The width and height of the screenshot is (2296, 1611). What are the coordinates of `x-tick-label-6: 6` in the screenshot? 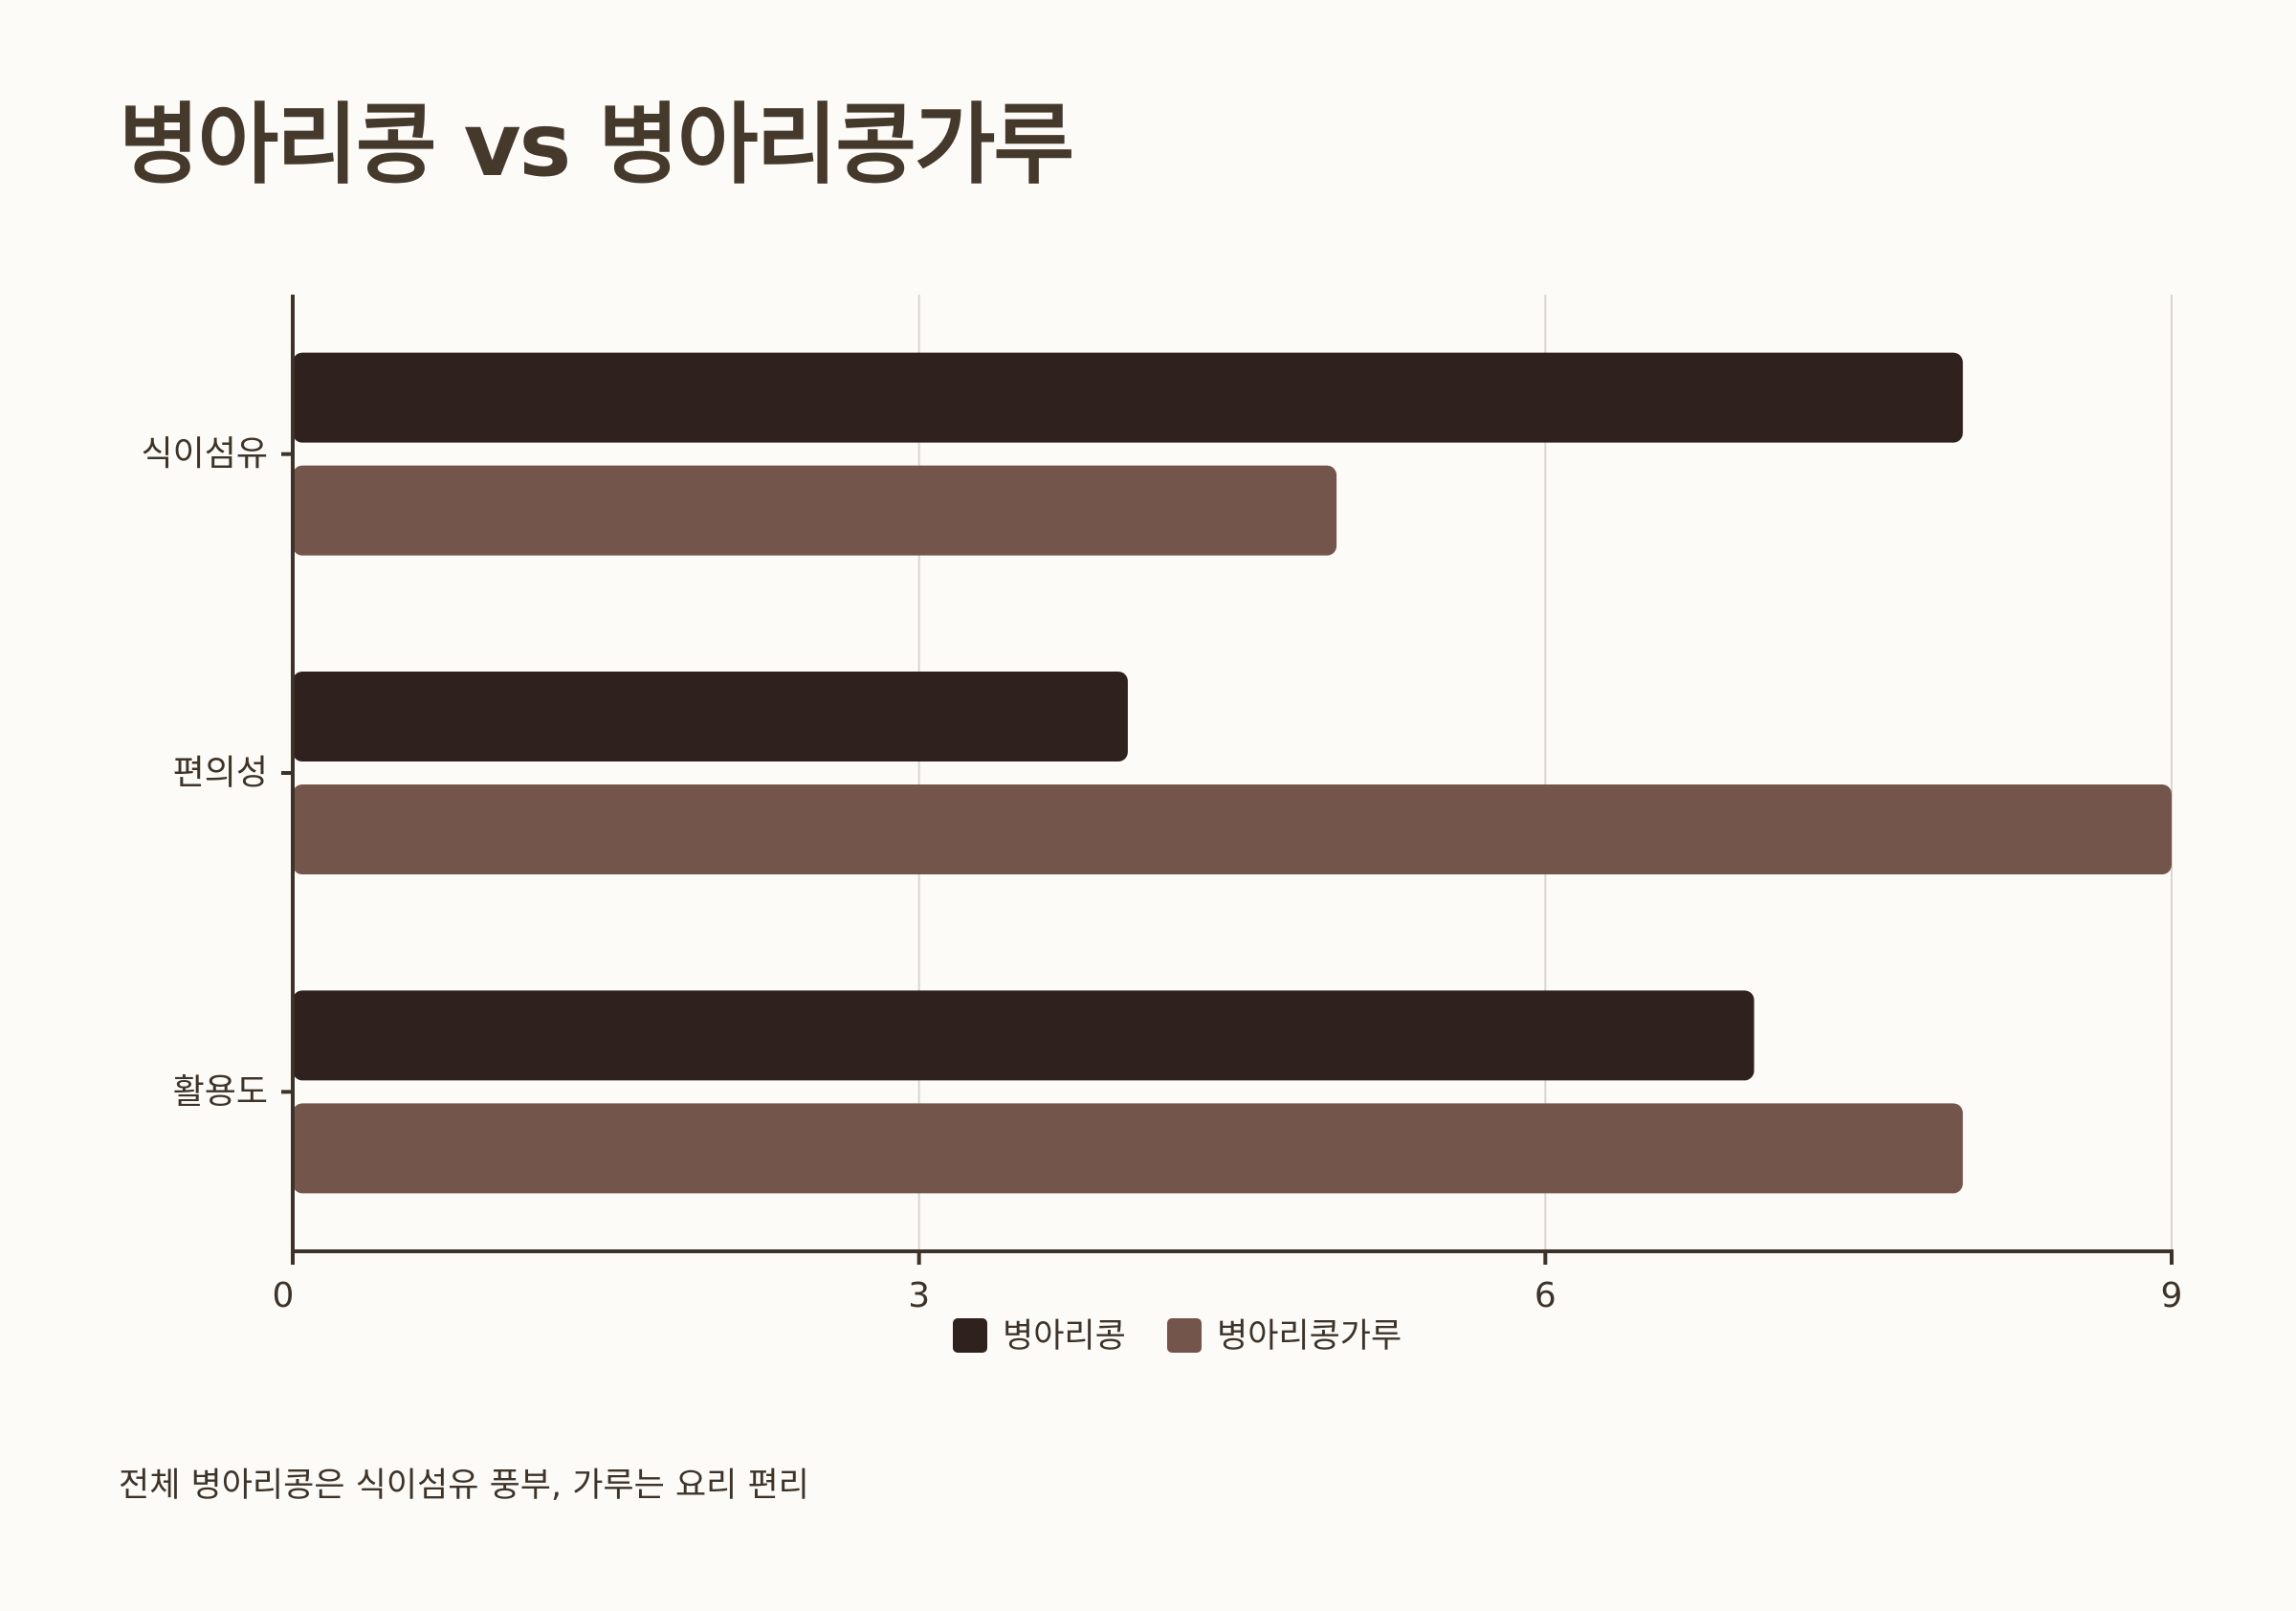 It's located at (1545, 1295).